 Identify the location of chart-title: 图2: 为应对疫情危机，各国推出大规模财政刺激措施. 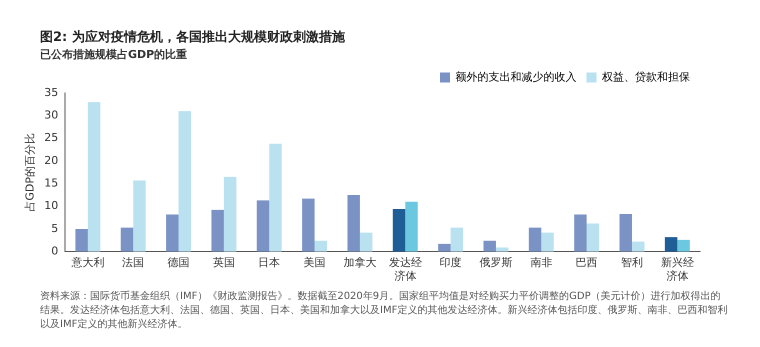
(192, 37).